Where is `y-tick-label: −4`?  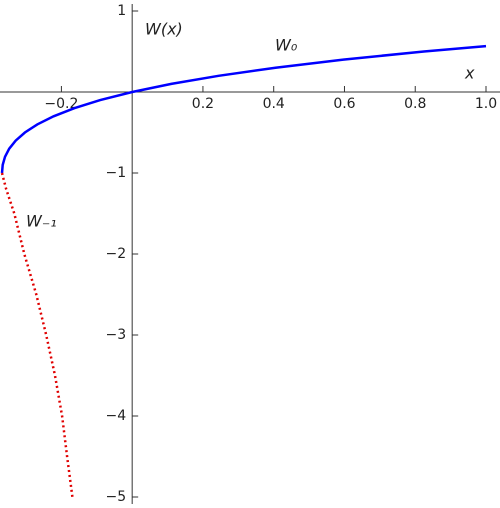 y-tick-label: −4 is located at coordinates (116, 416).